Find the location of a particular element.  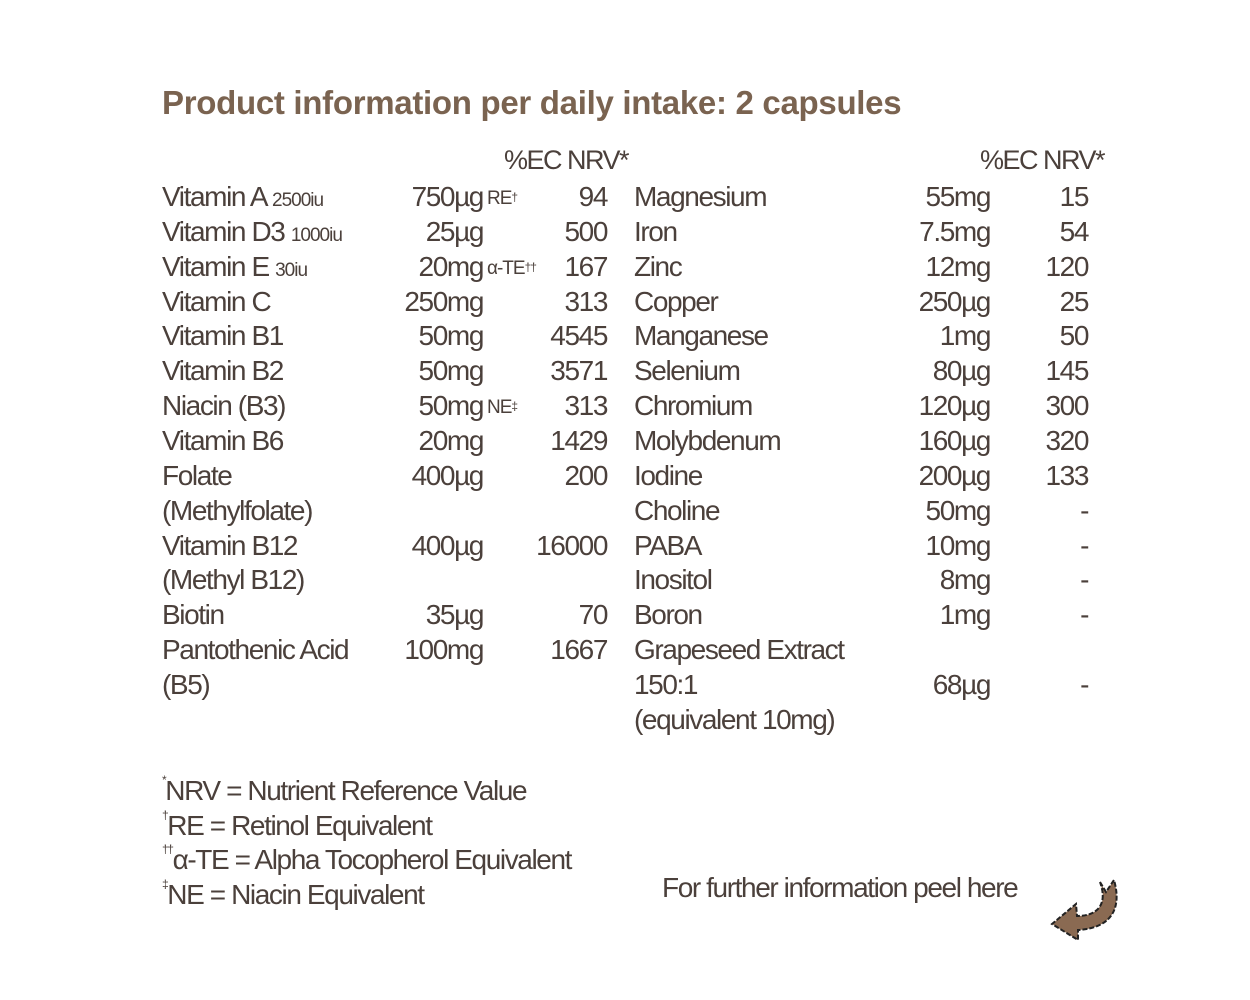

nutrient-name-text: PABA is located at coordinates (668, 545).